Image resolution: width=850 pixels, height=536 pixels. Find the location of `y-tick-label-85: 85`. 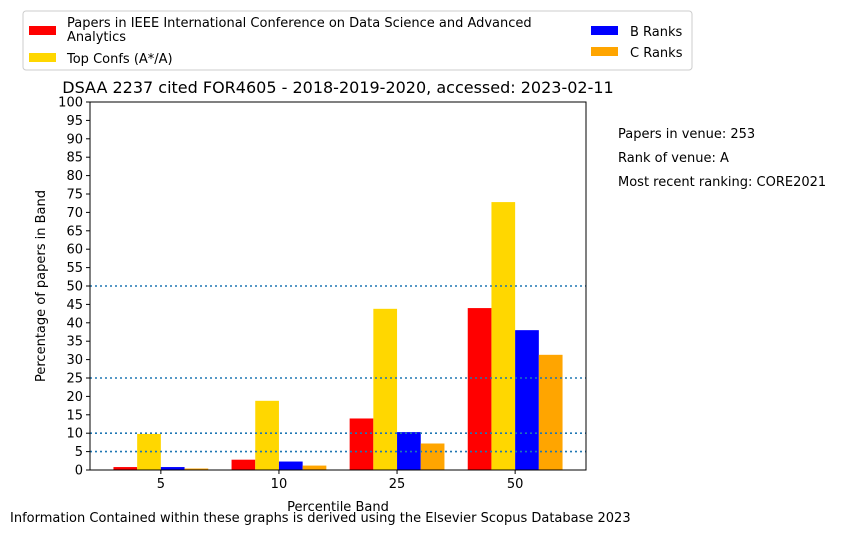

y-tick-label-85: 85 is located at coordinates (74, 158).